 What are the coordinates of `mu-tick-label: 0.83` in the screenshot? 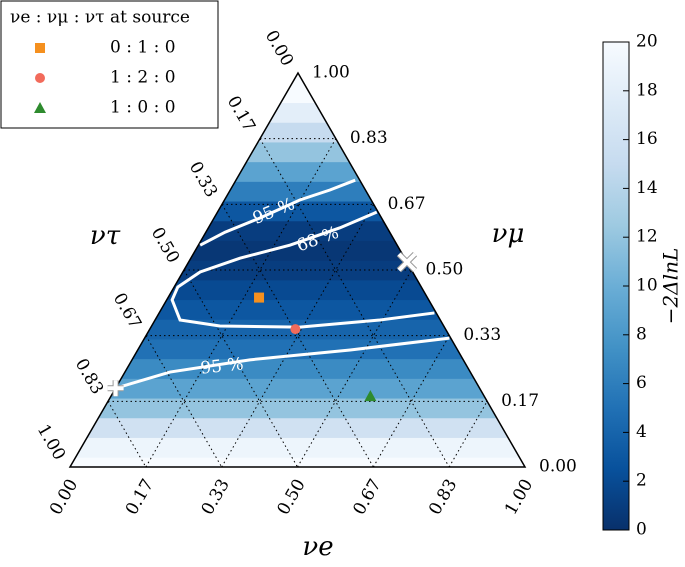 It's located at (369, 138).